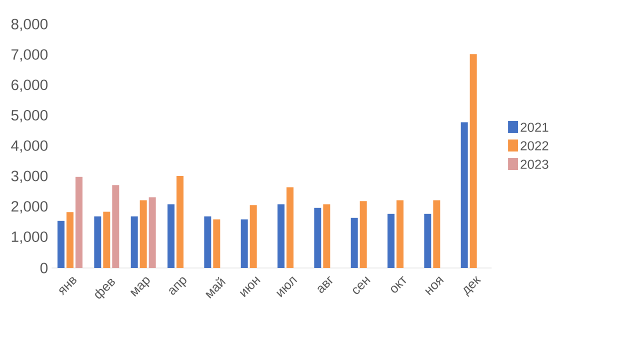 The width and height of the screenshot is (620, 342). I want to click on x-tick-label: янв, so click(67, 286).